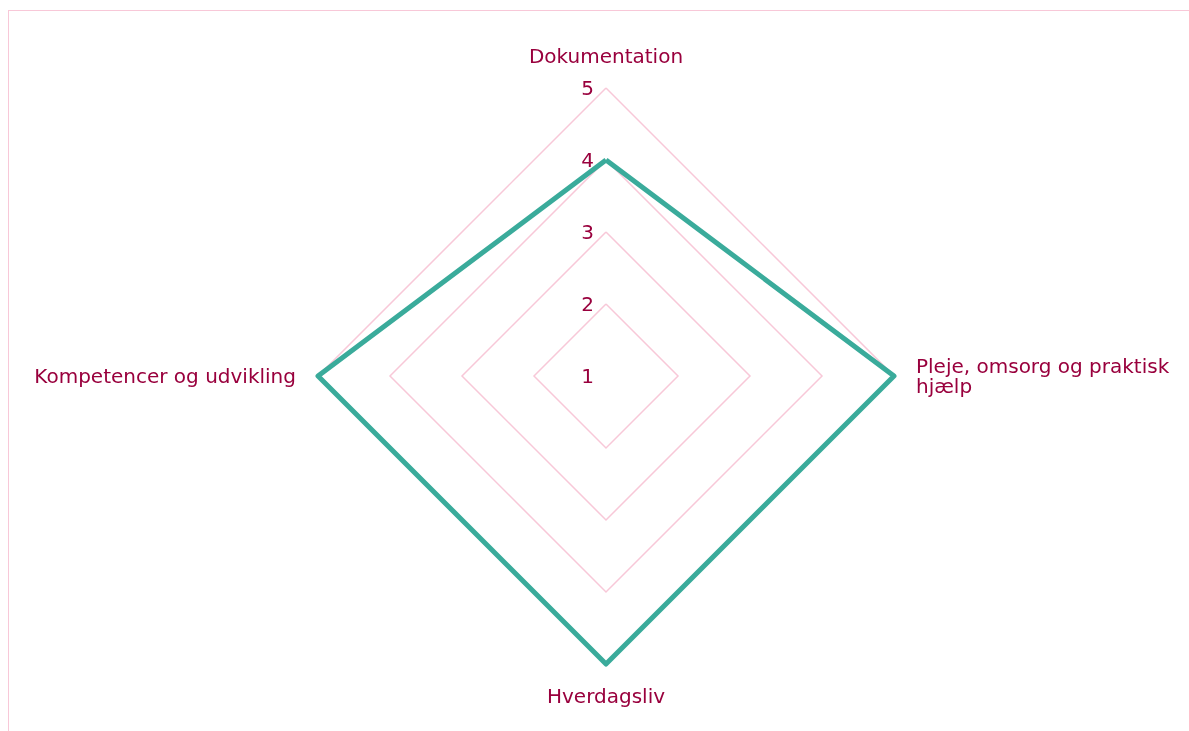  Describe the element at coordinates (1043, 376) in the screenshot. I see `spoke-label: Pleje, omsorg og praktisk hjælp` at that location.